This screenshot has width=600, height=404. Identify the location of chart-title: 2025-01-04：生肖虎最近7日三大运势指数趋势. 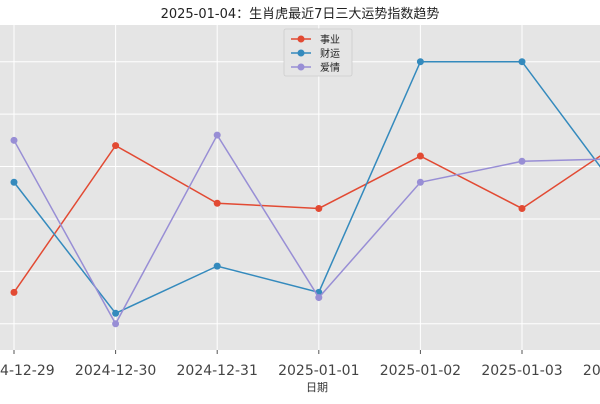
(300, 14).